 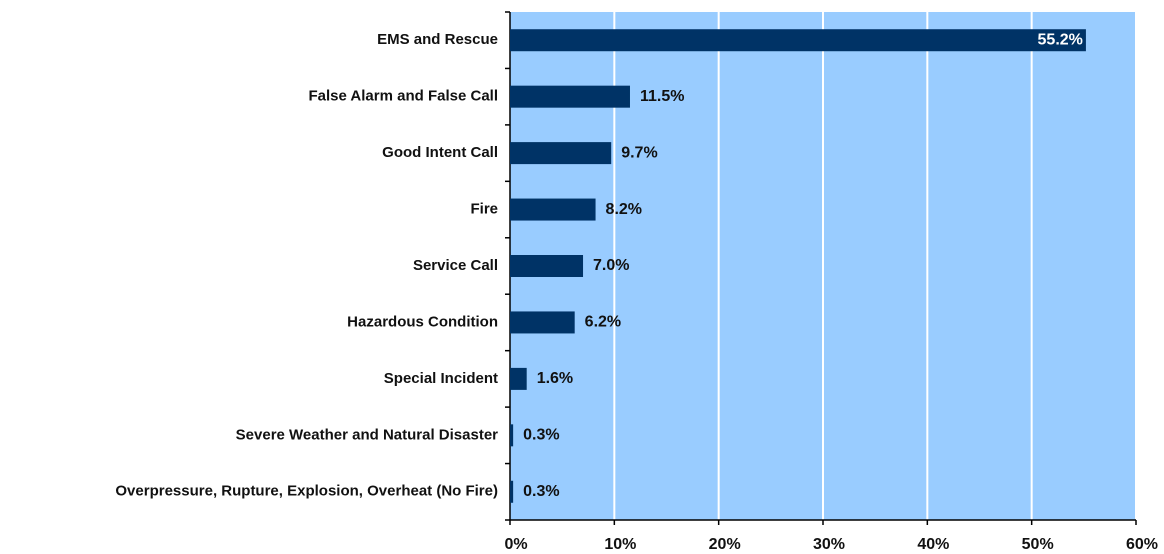 What do you see at coordinates (440, 152) in the screenshot?
I see `category-label: Good Intent Call` at bounding box center [440, 152].